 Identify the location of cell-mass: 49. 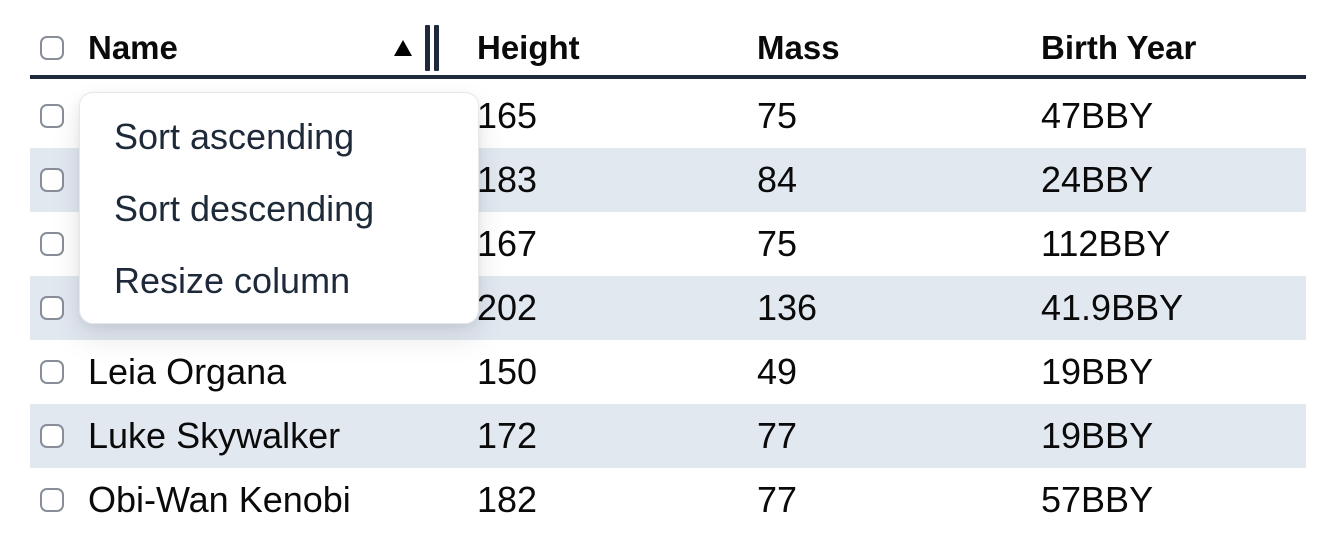
(777, 371).